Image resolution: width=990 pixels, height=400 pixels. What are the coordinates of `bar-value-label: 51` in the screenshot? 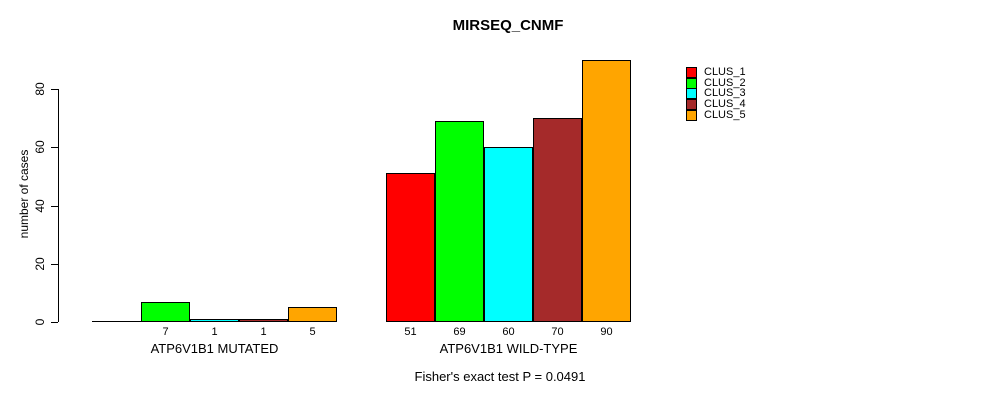 It's located at (410, 332).